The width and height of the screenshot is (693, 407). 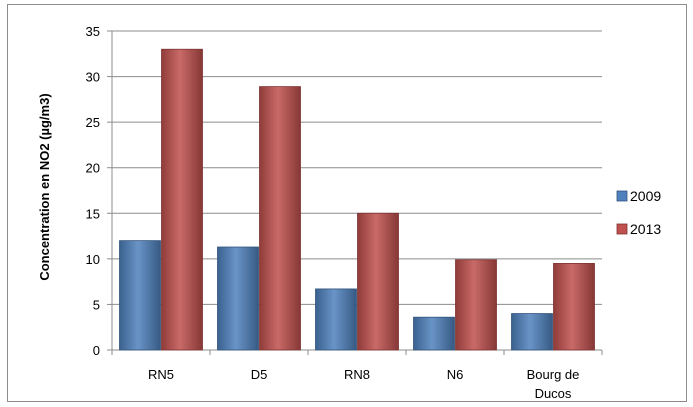 I want to click on x-tick-label: N6, so click(x=455, y=374).